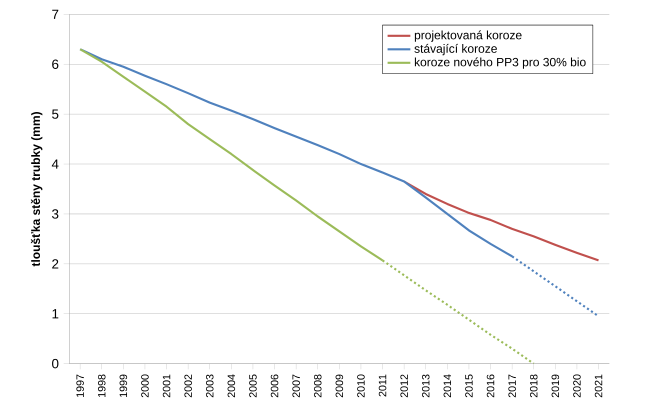  Describe the element at coordinates (296, 386) in the screenshot. I see `x-tick-label: 2007` at that location.